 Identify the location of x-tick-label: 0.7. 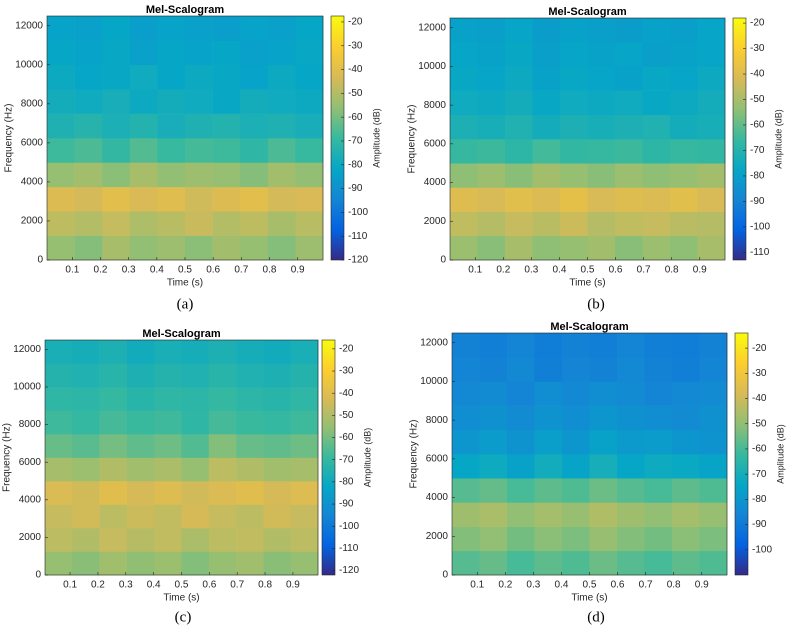
(646, 585).